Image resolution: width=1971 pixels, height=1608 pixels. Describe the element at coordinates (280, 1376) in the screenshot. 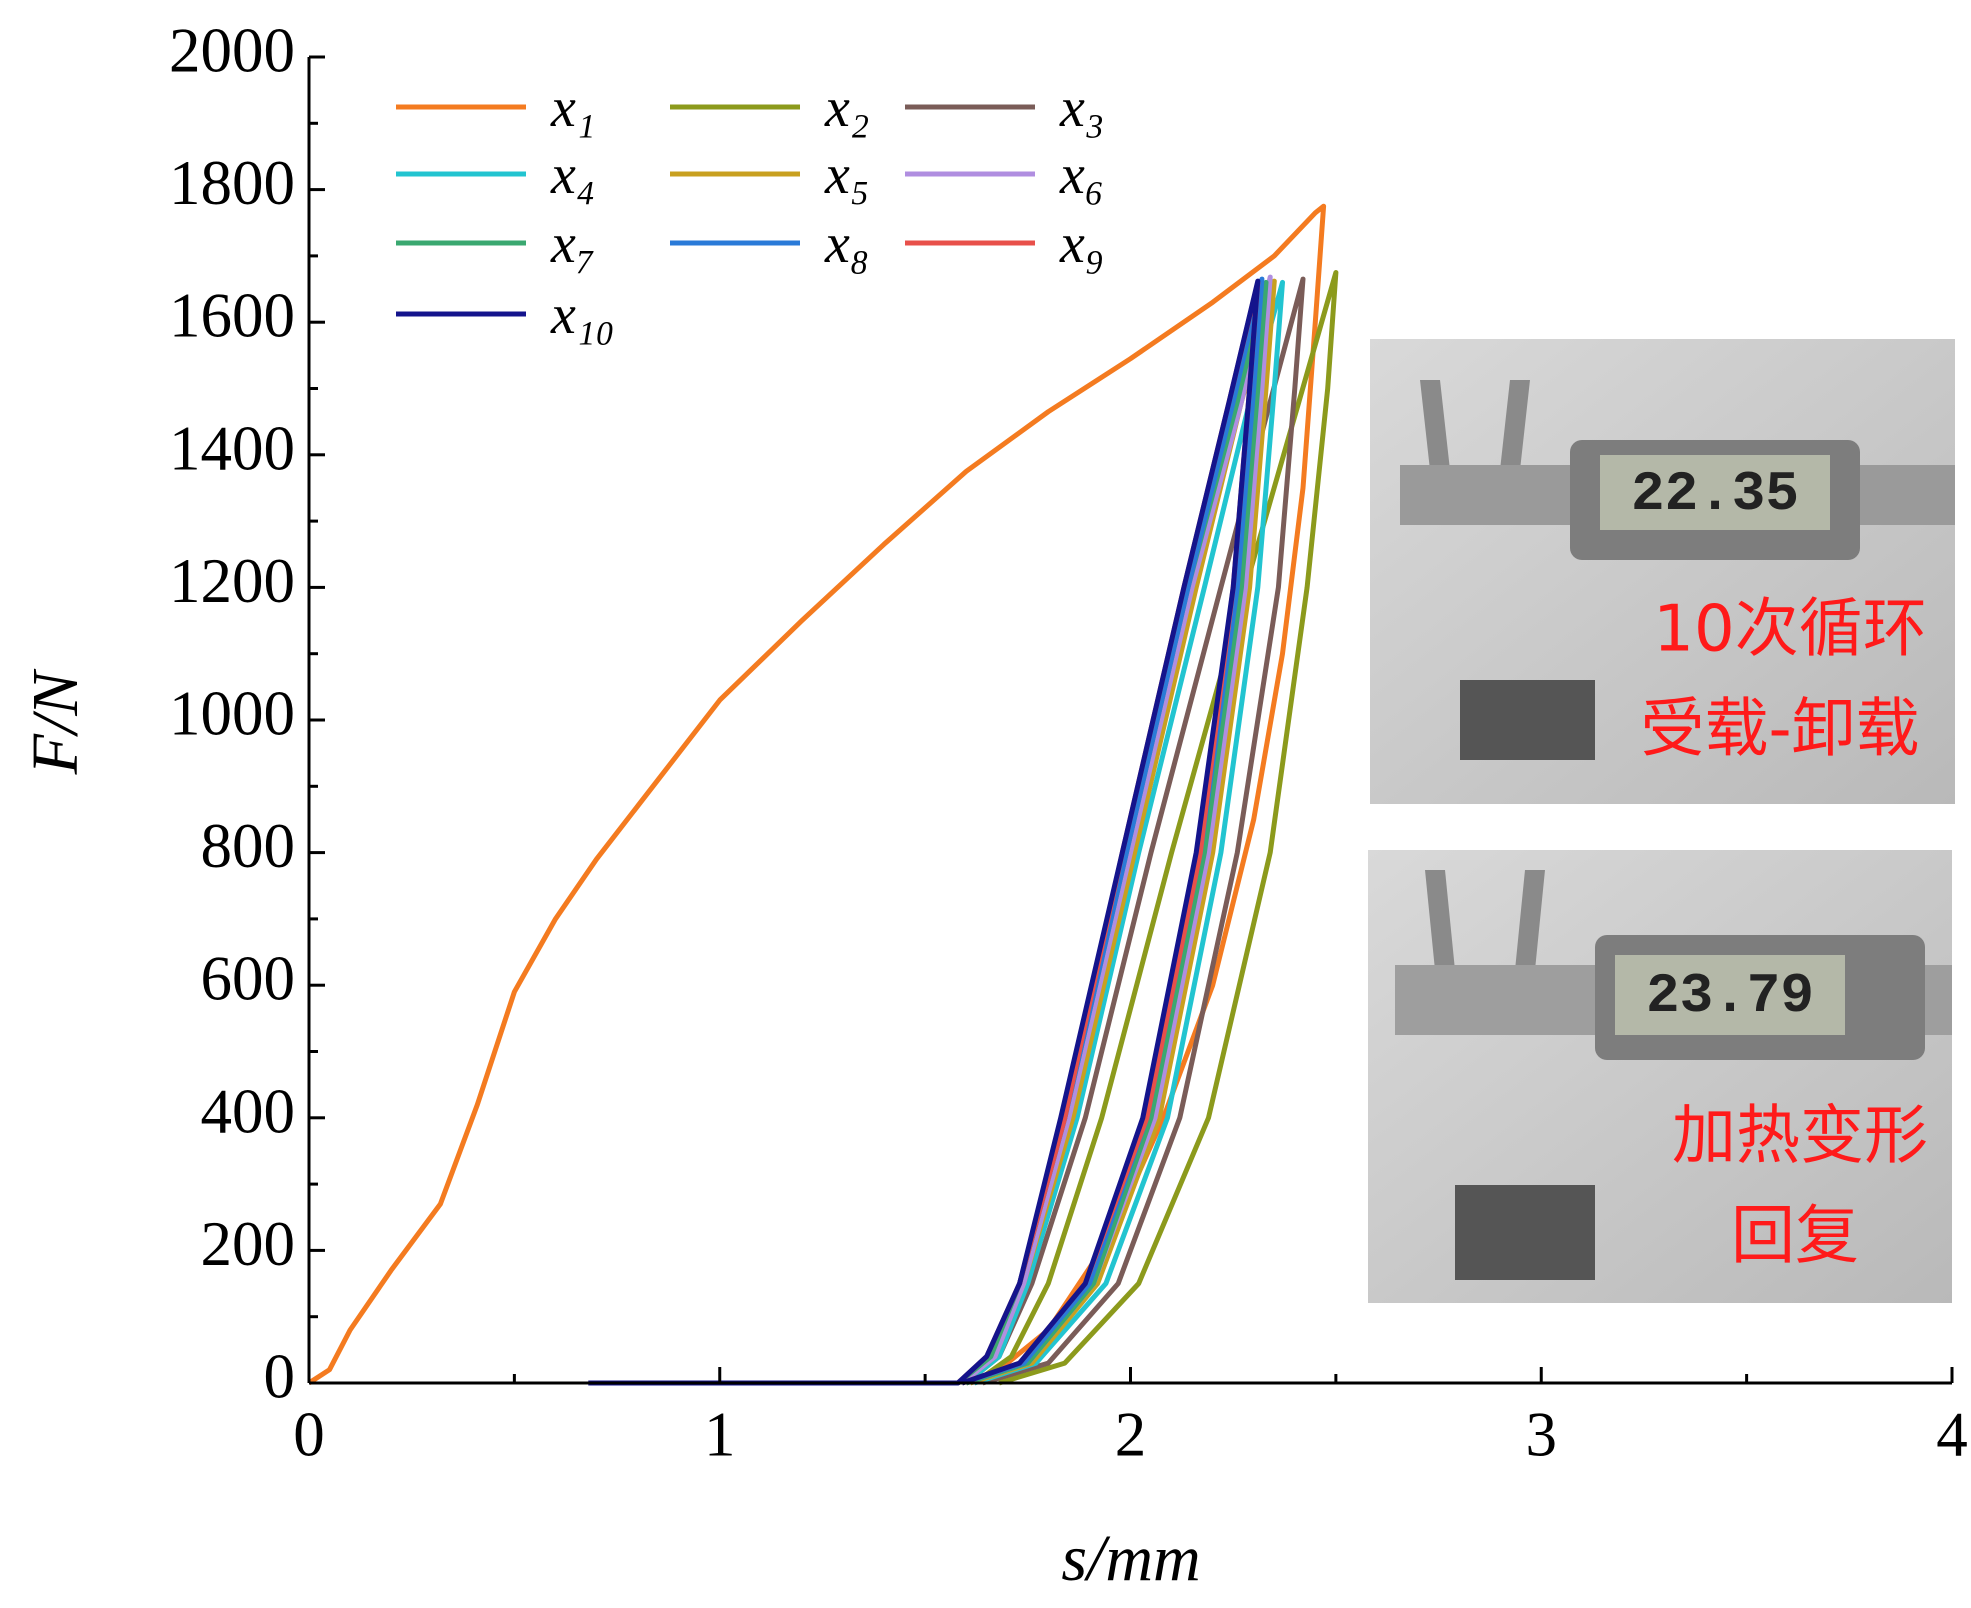

I see `y-tick-label: 0` at that location.